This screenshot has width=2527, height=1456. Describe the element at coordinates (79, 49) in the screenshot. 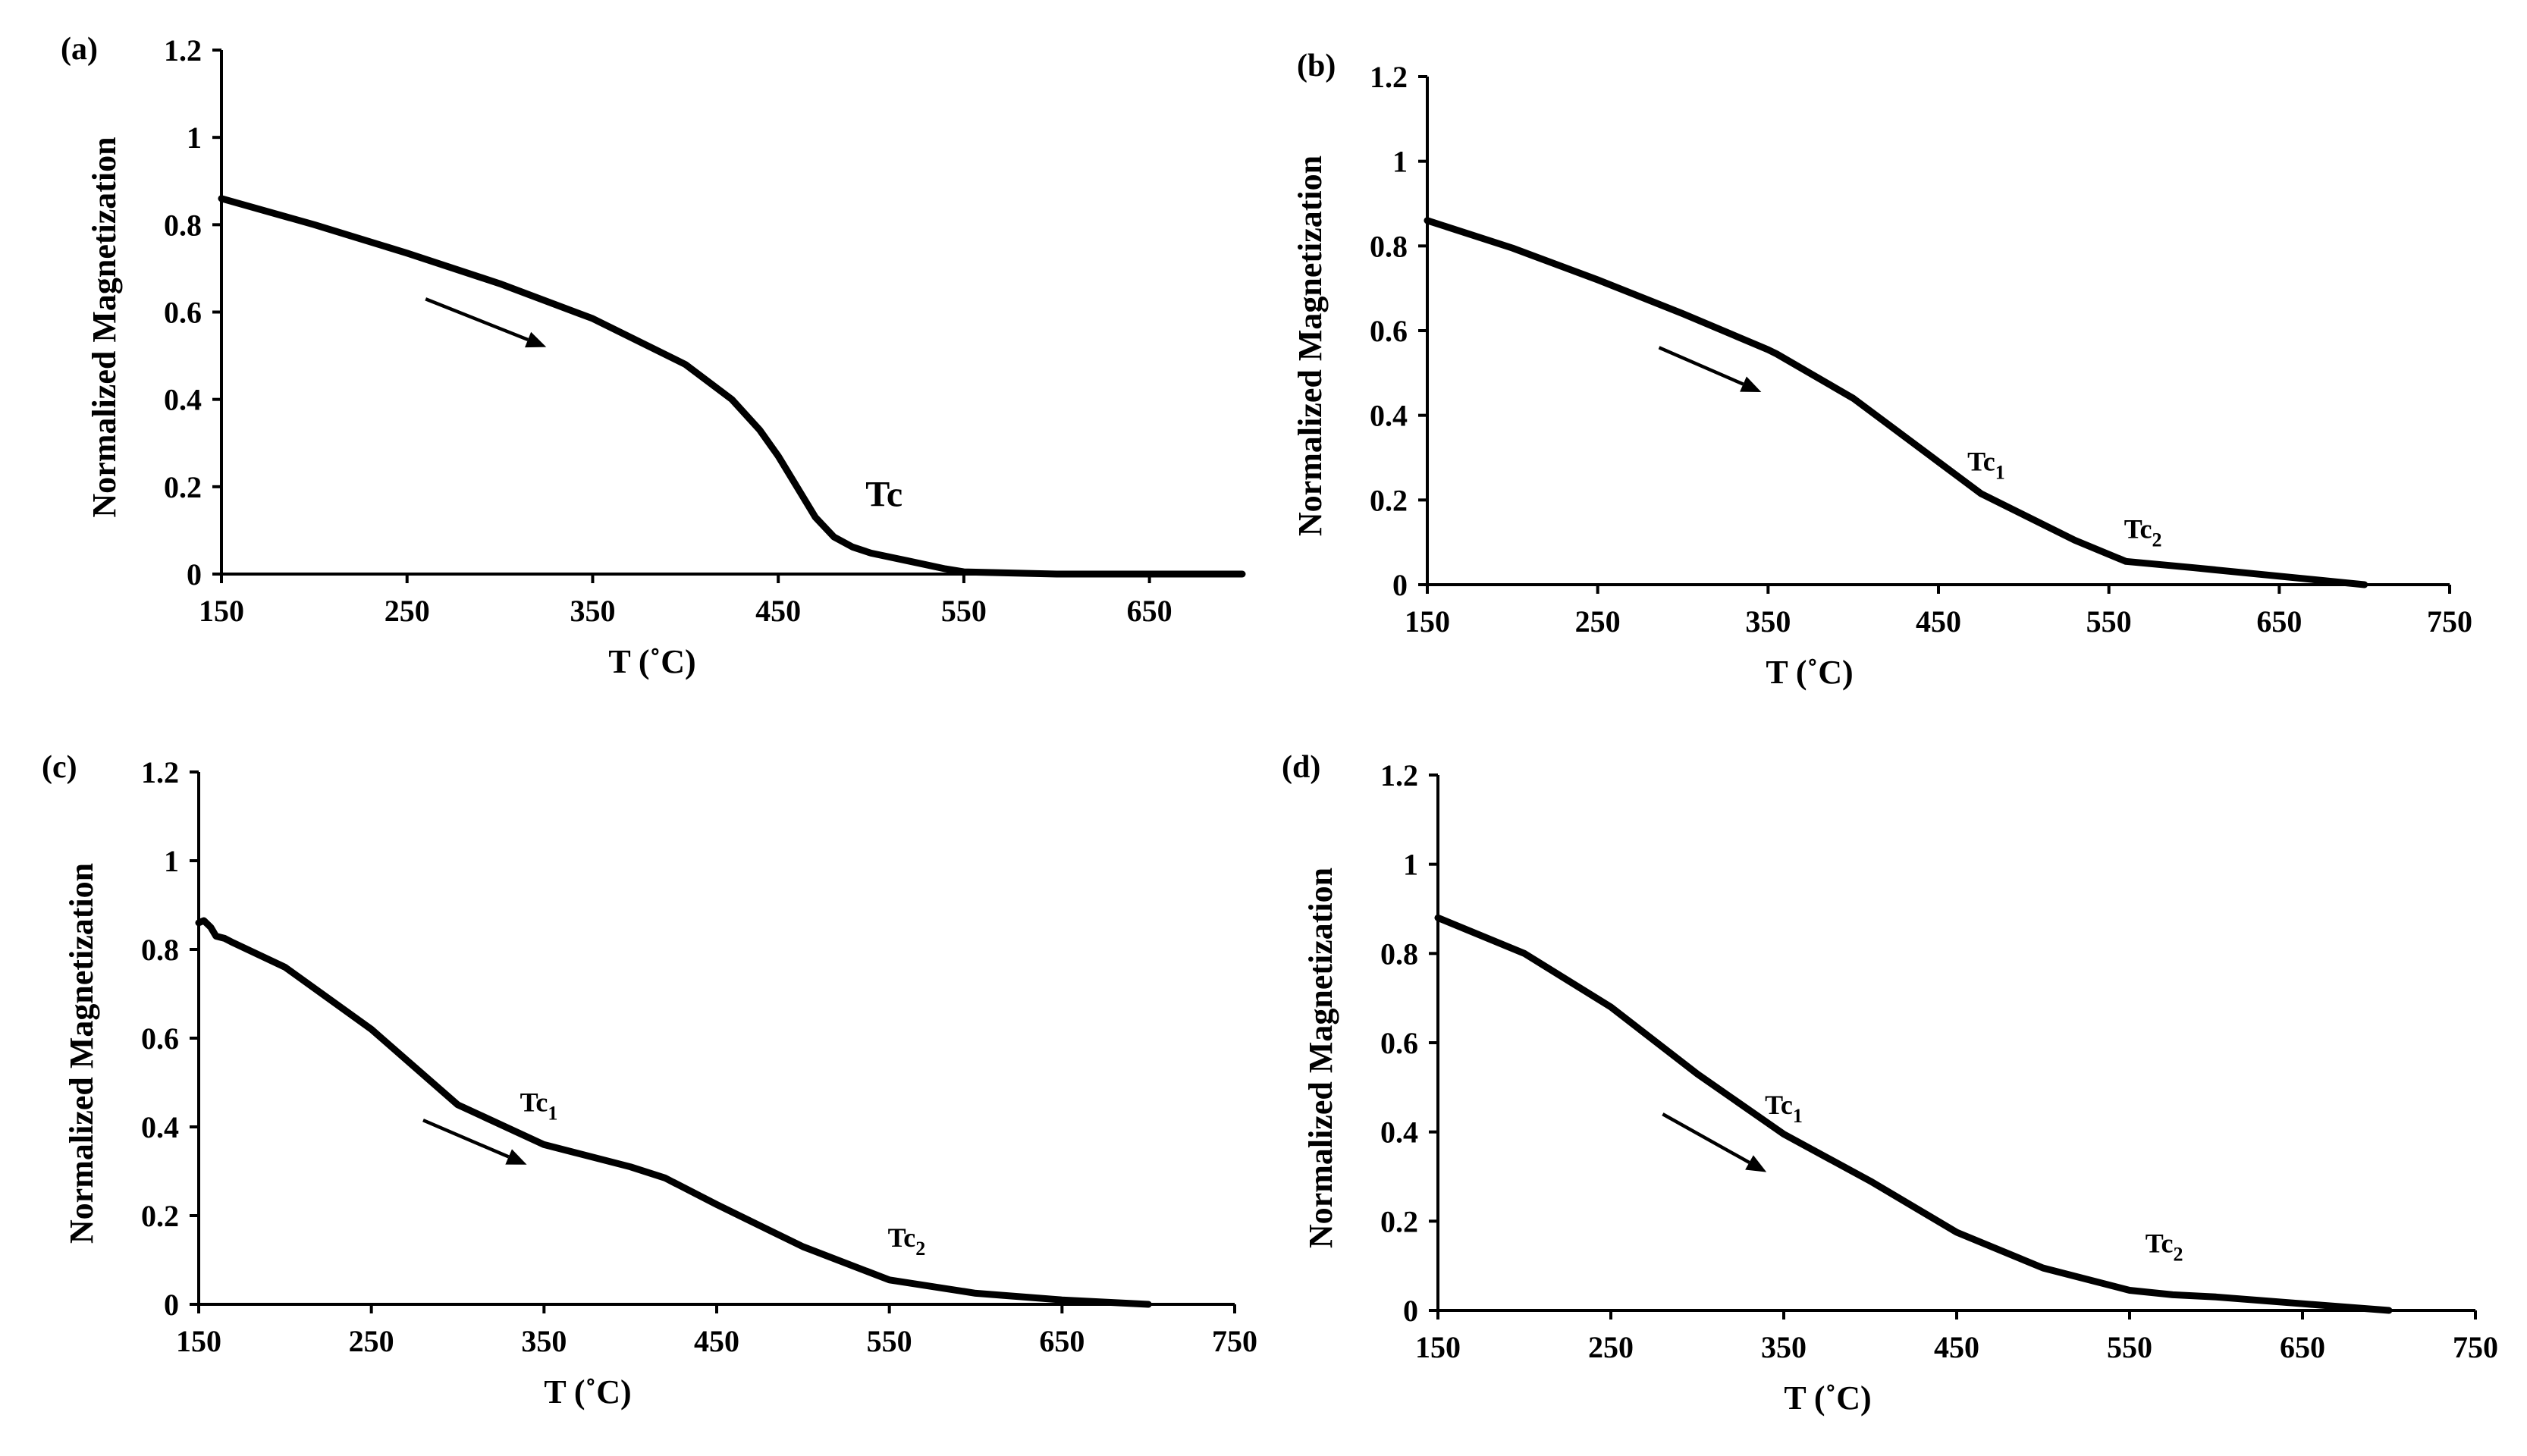

I see `panel-label: (a)` at that location.